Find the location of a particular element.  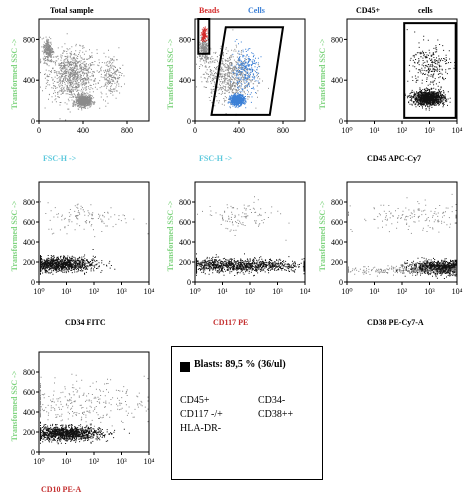

plot-title: Total sample is located at coordinates (72, 10).